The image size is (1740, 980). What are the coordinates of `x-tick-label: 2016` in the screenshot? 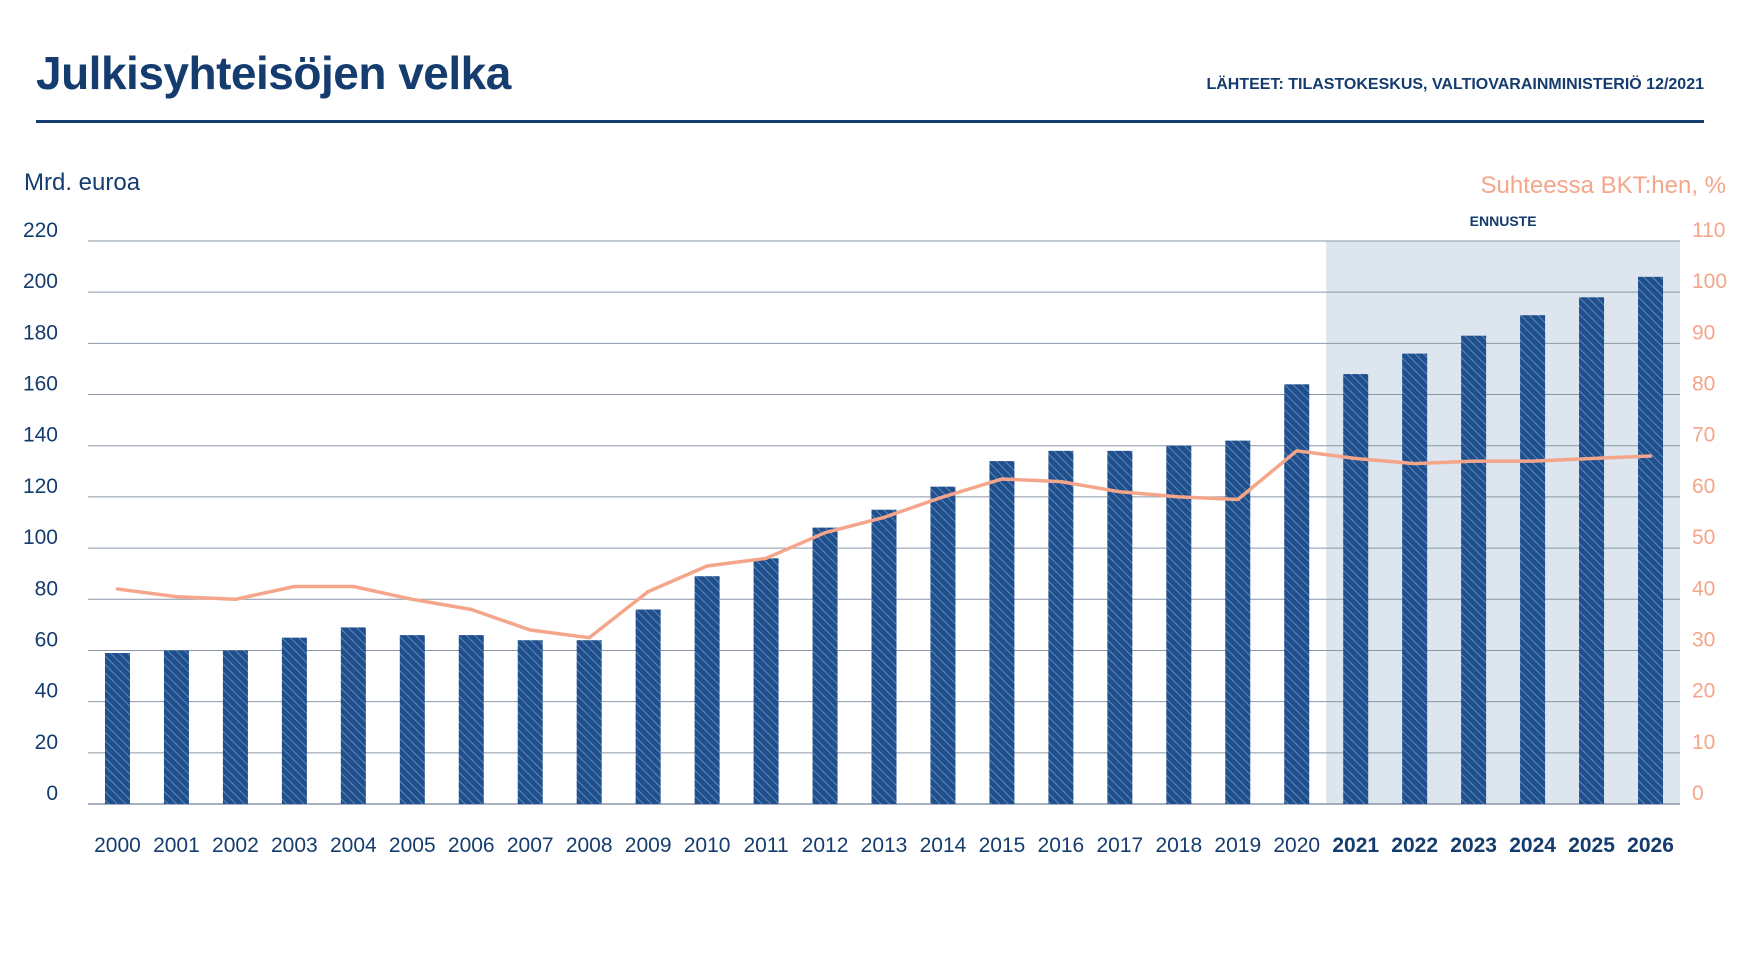 It's located at (1061, 845).